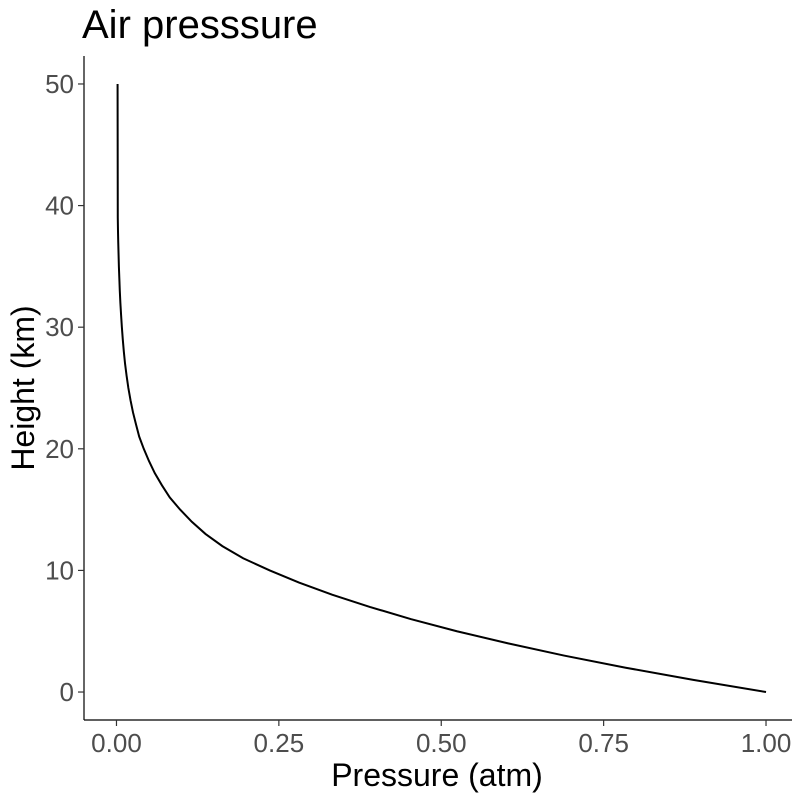 The width and height of the screenshot is (800, 800). Describe the element at coordinates (64, 388) in the screenshot. I see `y-axis-ticks: 0 10 20 30 40 50` at that location.